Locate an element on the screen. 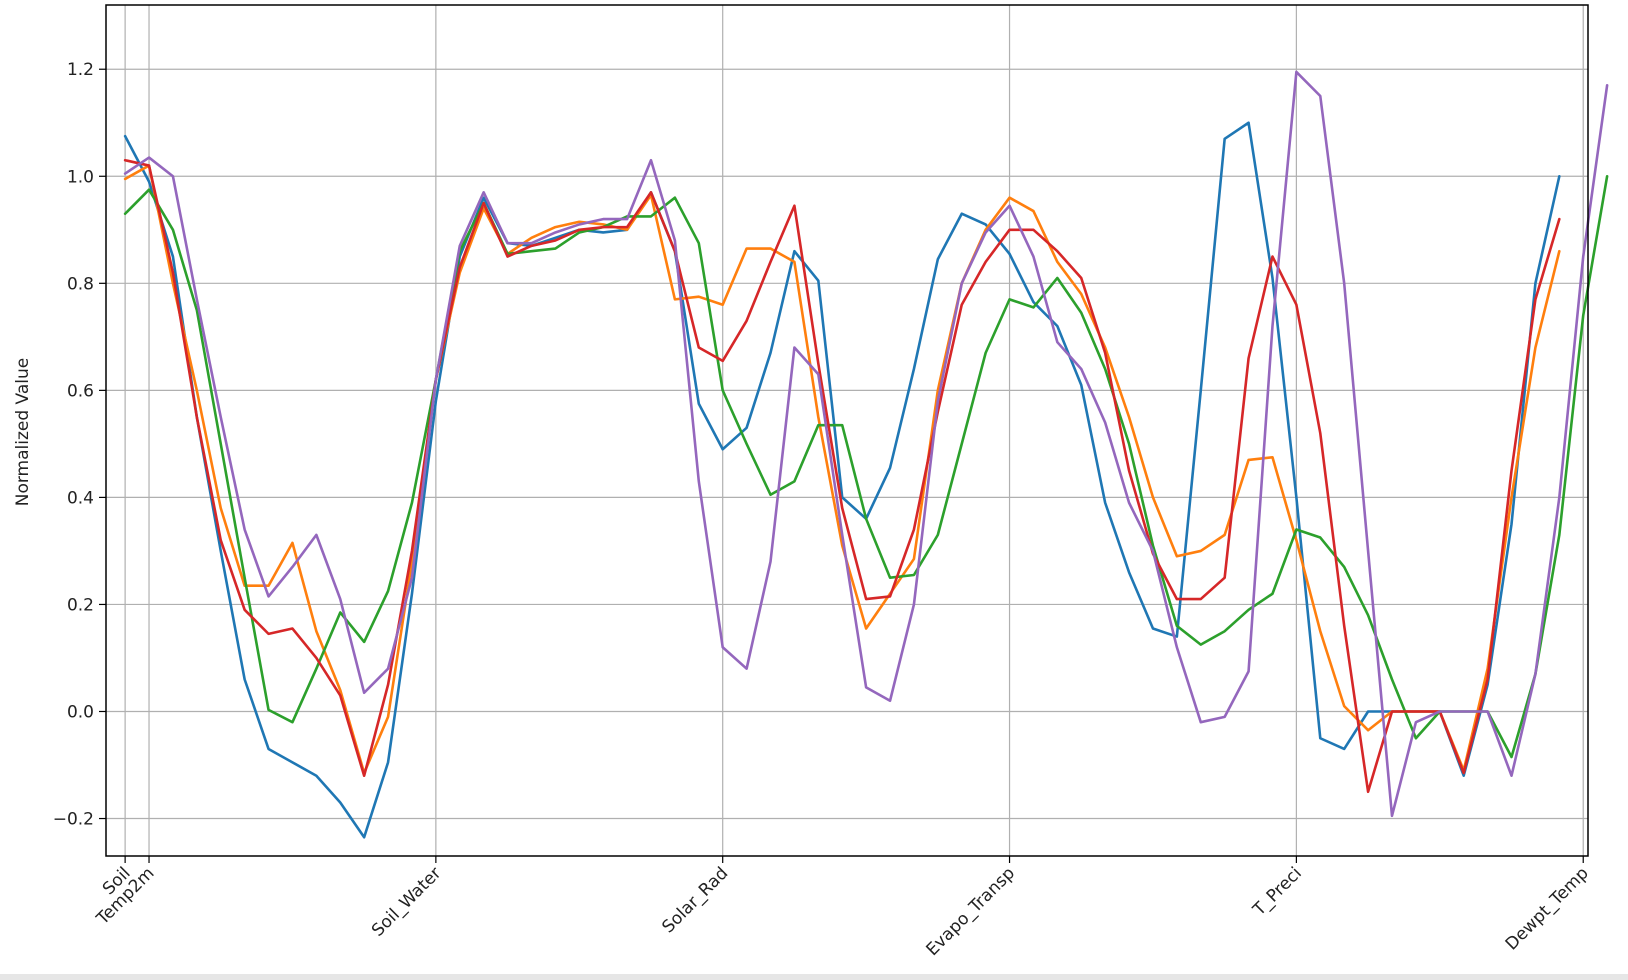 The width and height of the screenshot is (1628, 980). y-tick-label: 0.2 is located at coordinates (80, 605).